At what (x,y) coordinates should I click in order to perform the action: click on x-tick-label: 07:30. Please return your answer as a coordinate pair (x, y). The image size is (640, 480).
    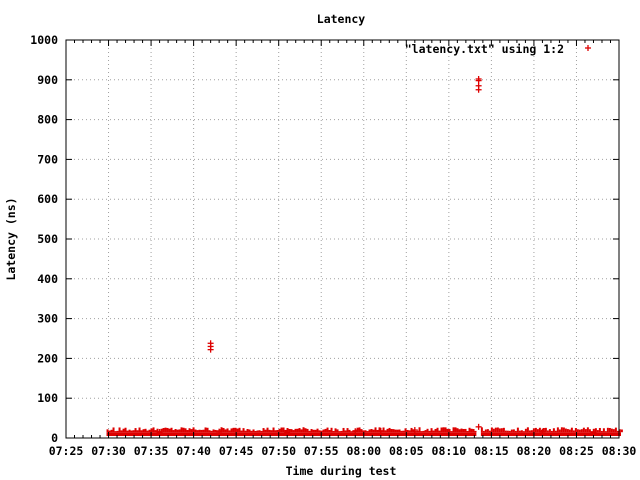
    Looking at the image, I should click on (108, 451).